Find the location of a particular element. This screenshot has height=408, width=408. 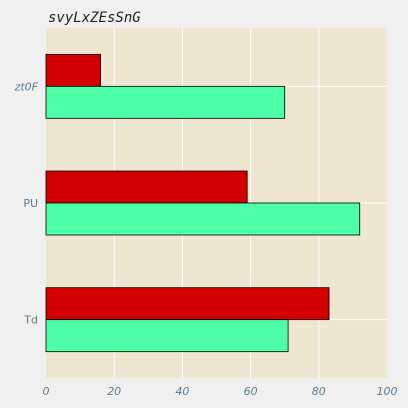

x-tick-label: 20 is located at coordinates (114, 391).